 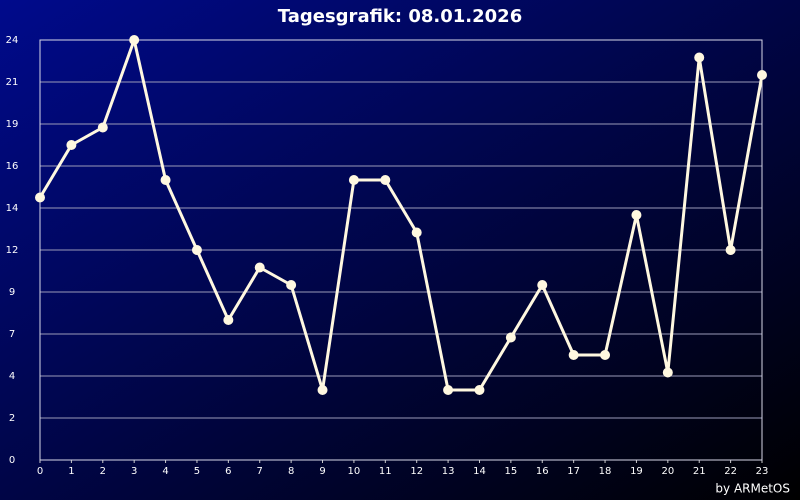 I want to click on x-tick-label: 19, so click(x=636, y=471).